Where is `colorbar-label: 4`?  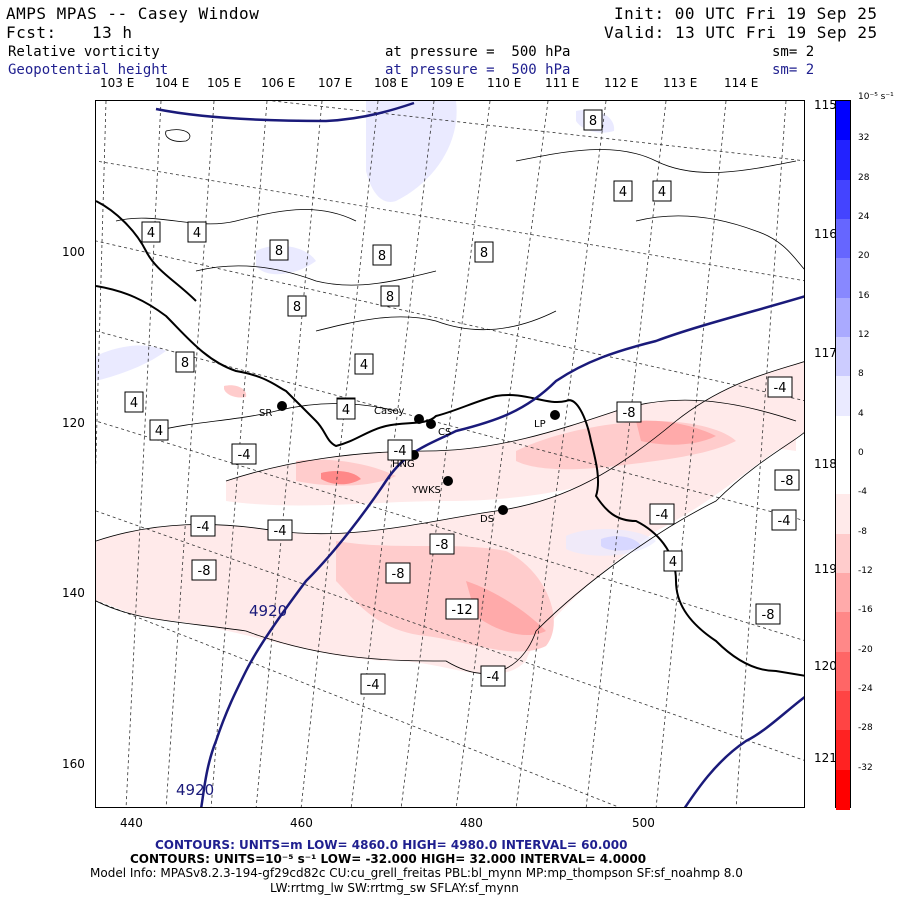
colorbar-label: 4 is located at coordinates (861, 413).